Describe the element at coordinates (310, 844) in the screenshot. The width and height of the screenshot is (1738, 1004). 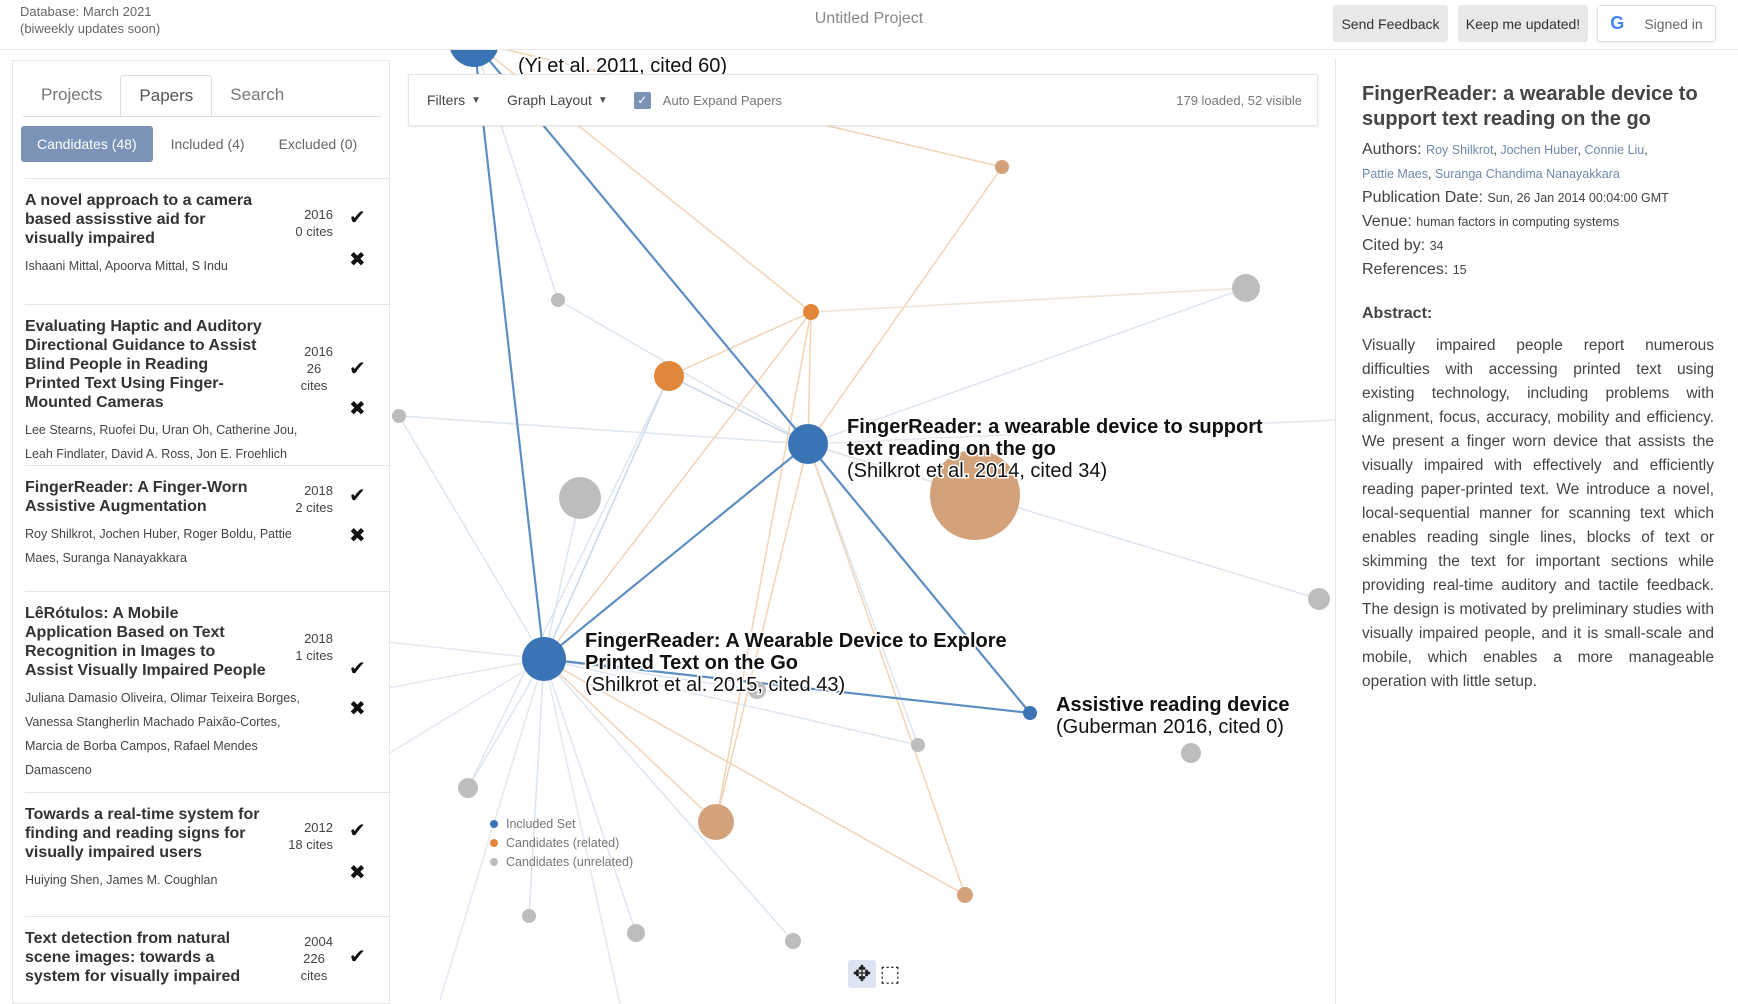
I see `paper-cites: 18 cites` at that location.